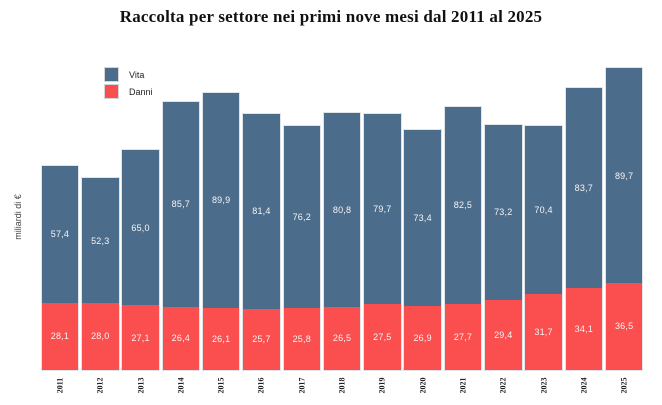  I want to click on bar-segment-danni: 36,5, so click(624, 326).